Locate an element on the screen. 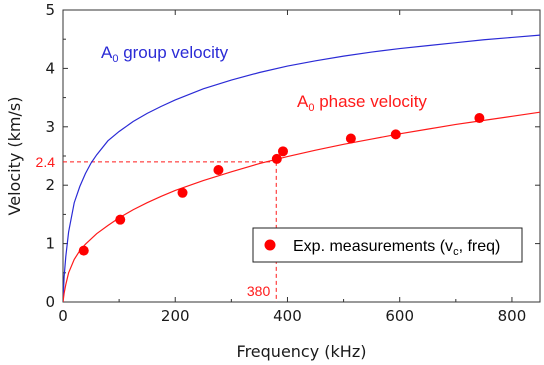  y-axis-title: Velocity (km/s) is located at coordinates (14, 156).